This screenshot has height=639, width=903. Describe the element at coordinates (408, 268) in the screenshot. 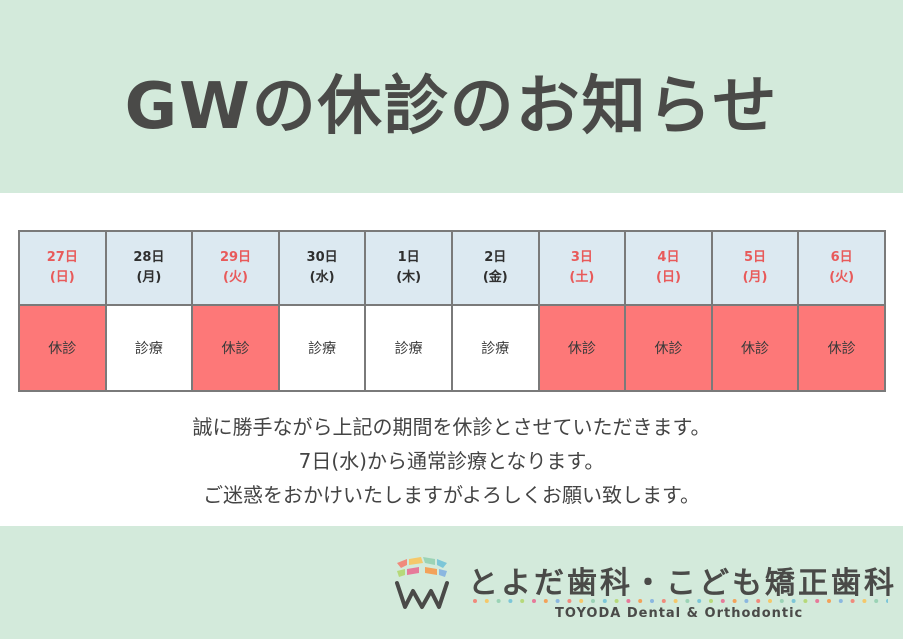

I see `date-cell: 1日 (木)` at that location.